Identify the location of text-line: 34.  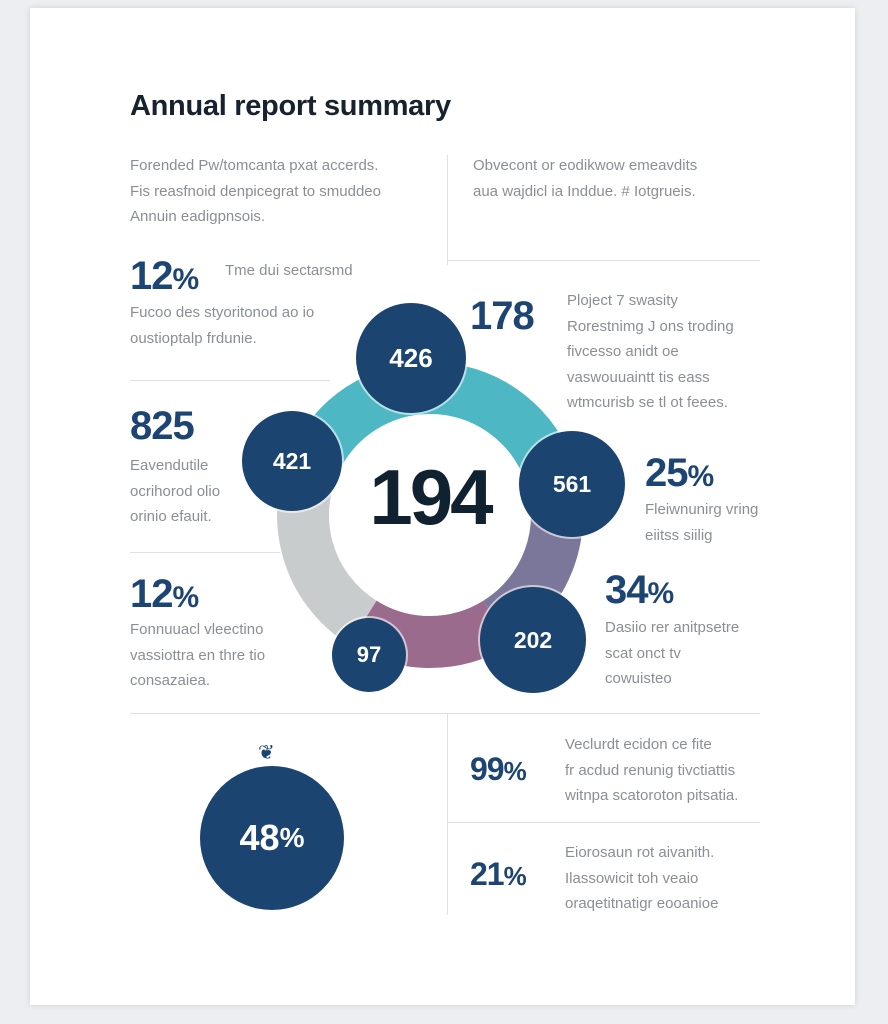
(626, 590).